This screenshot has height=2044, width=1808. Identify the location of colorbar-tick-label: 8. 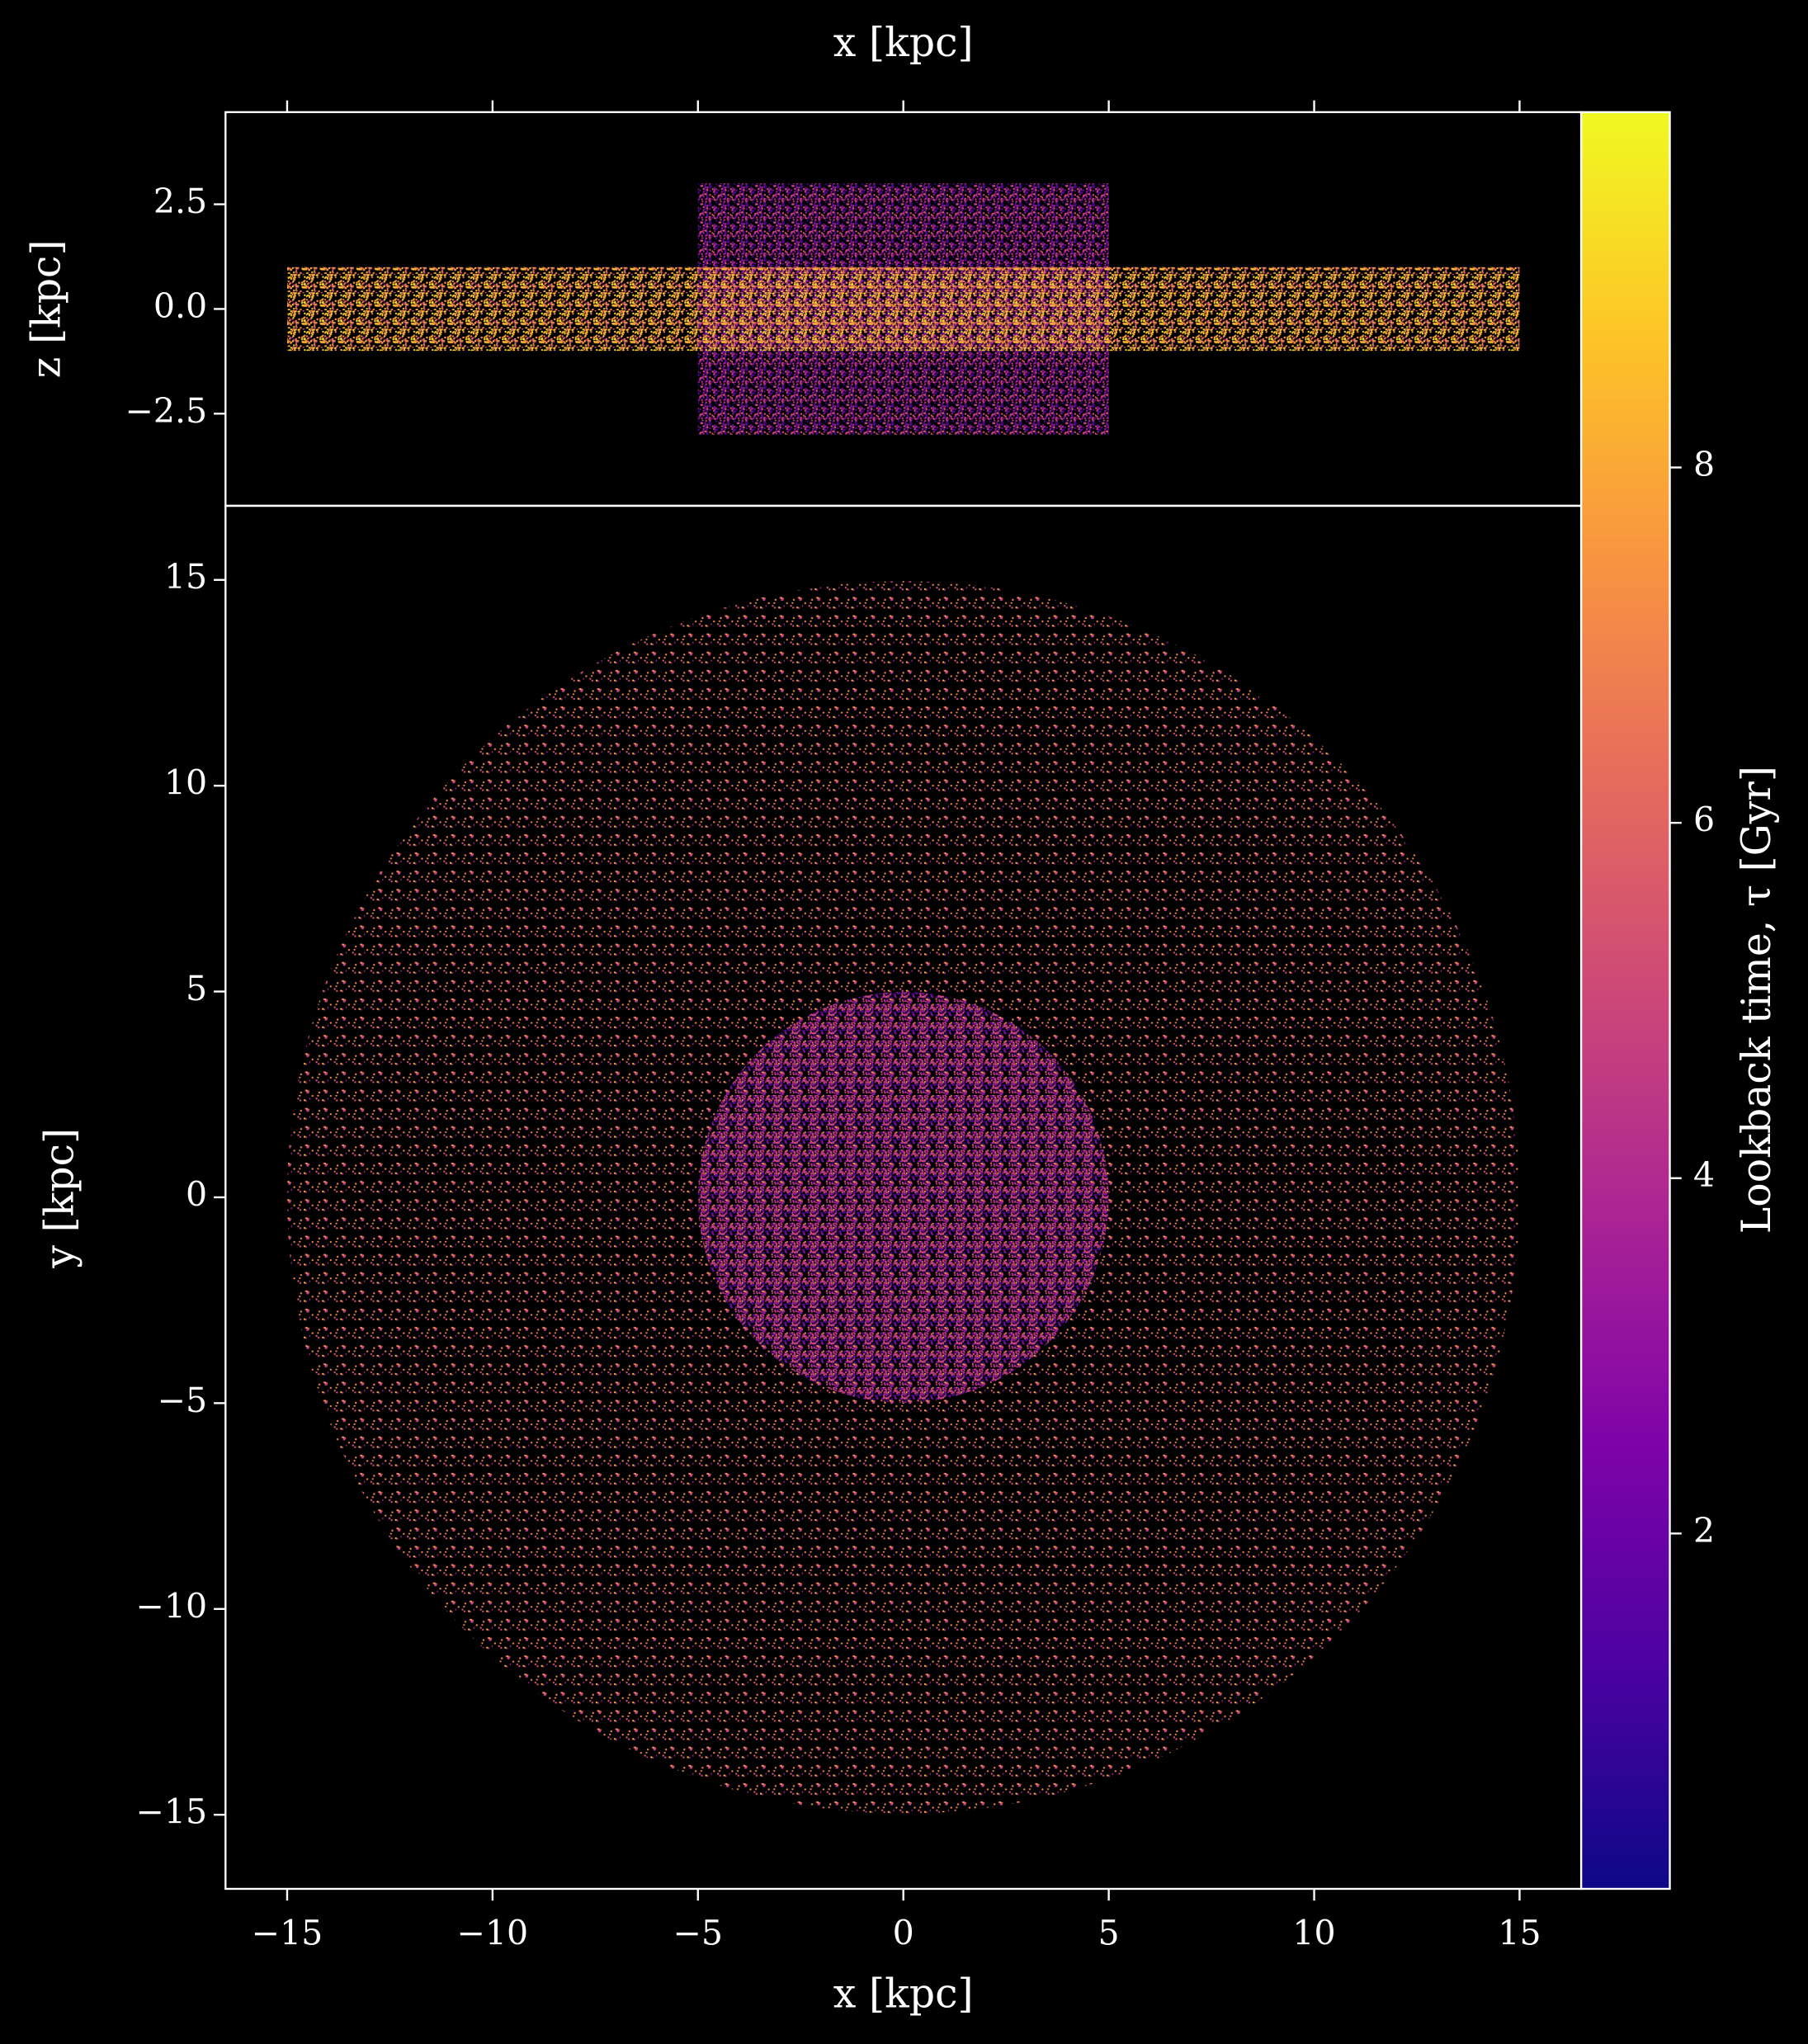
(1704, 464).